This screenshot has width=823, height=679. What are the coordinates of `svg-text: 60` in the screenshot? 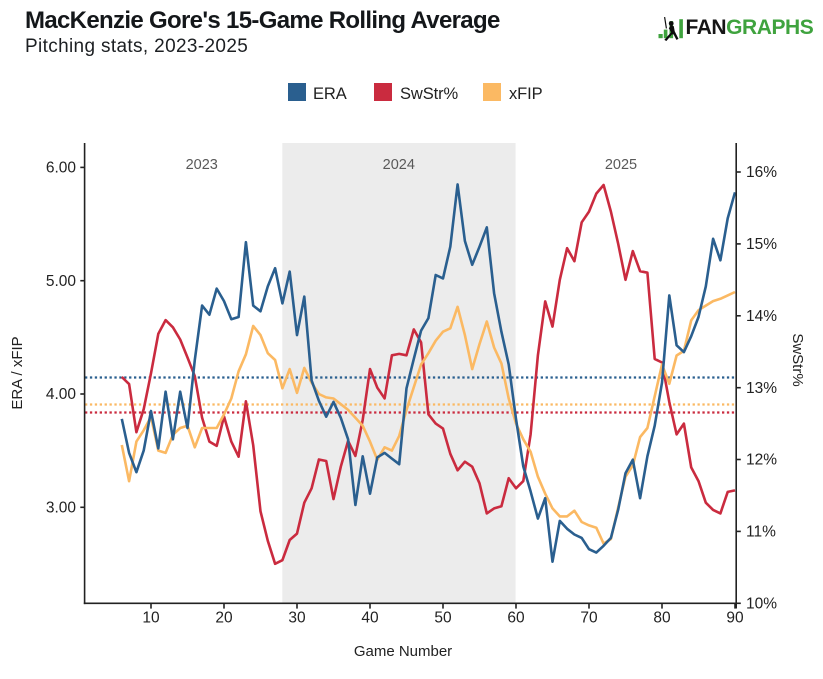 It's located at (516, 618).